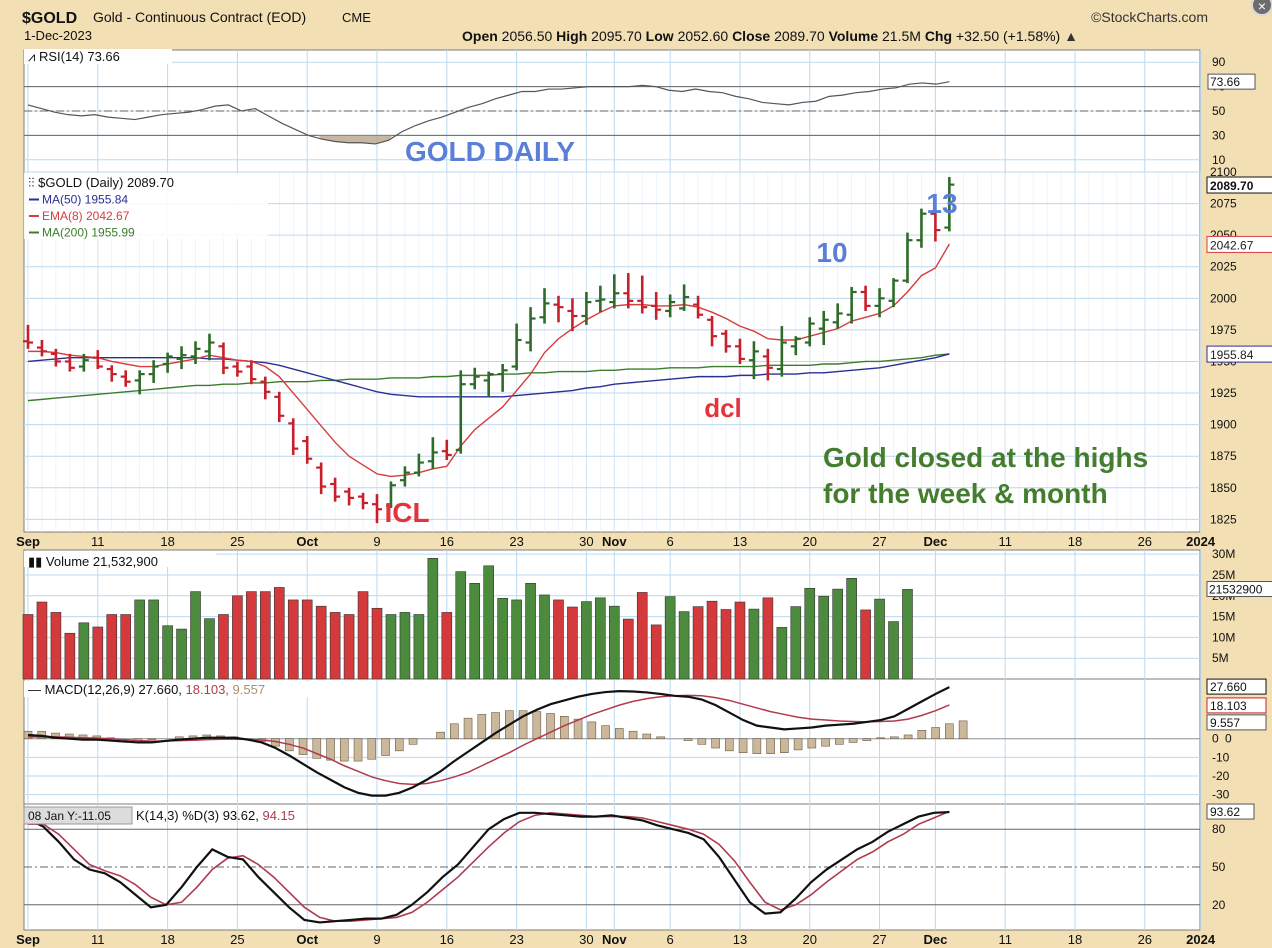 The height and width of the screenshot is (948, 1272). What do you see at coordinates (307, 939) in the screenshot?
I see `stoch-xaxis-label: Oct` at bounding box center [307, 939].